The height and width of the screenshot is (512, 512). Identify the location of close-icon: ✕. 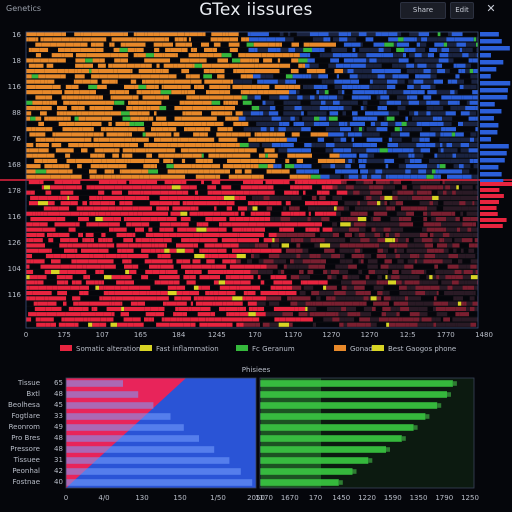
(491, 8).